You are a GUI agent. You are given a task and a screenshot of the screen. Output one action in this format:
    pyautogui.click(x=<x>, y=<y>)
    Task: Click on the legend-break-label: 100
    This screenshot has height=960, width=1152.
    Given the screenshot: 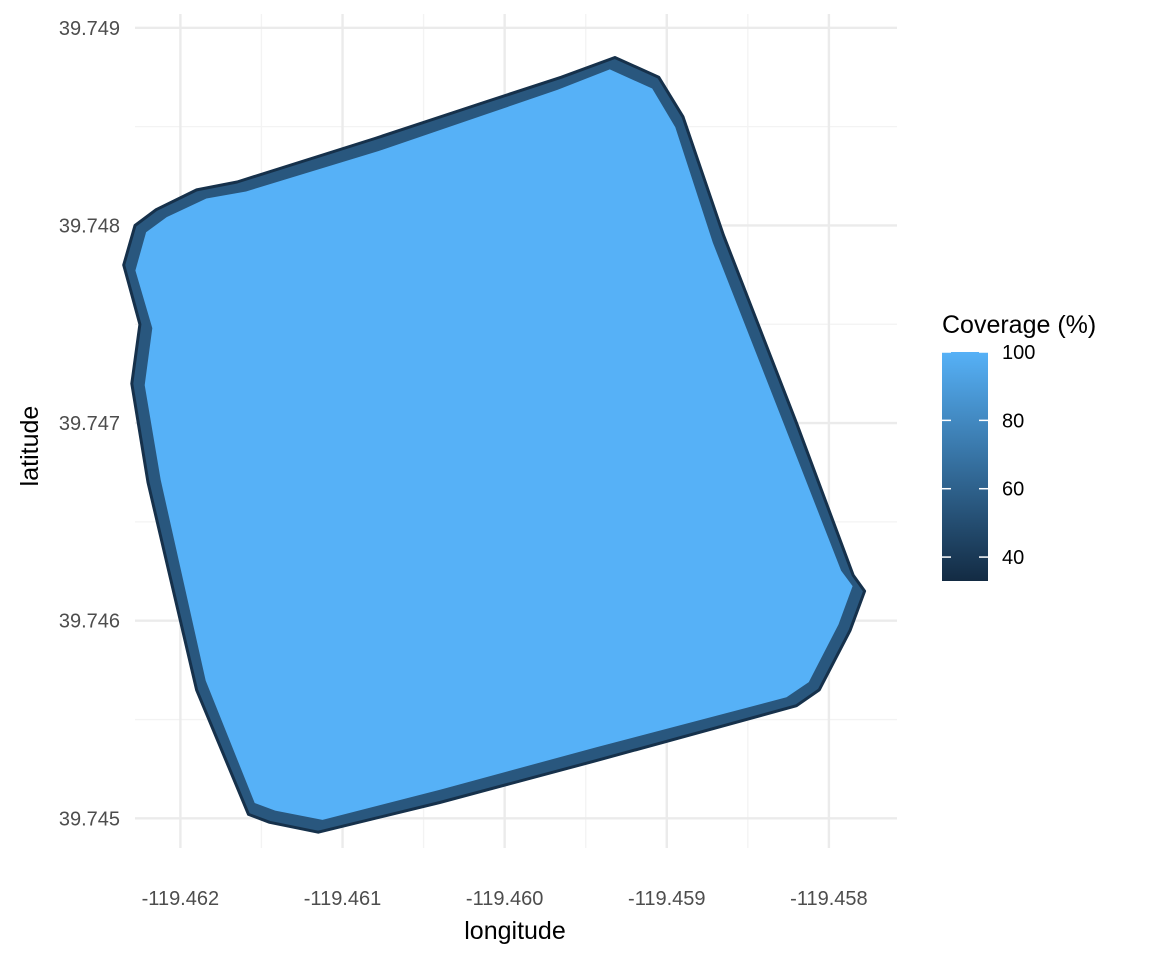 What is the action you would take?
    pyautogui.click(x=1018, y=353)
    